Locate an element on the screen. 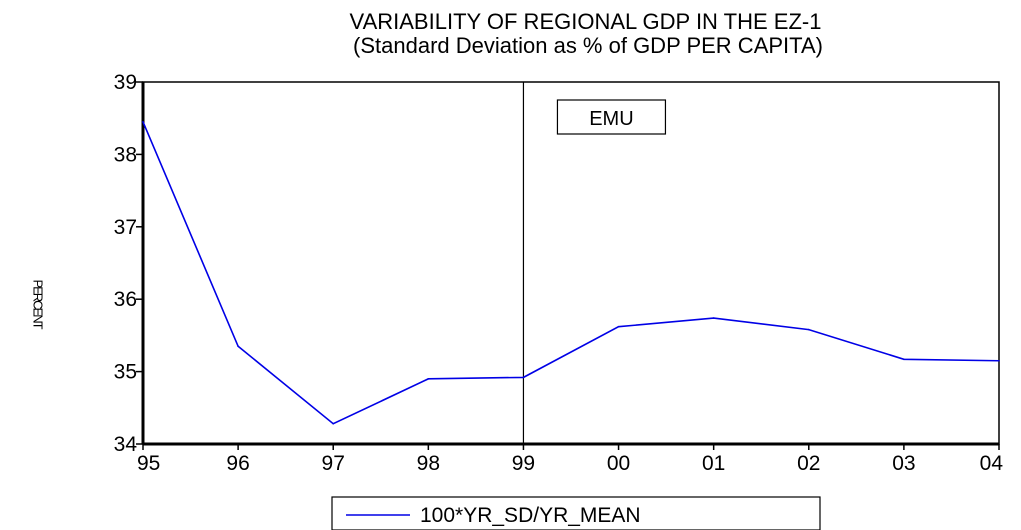 This screenshot has height=530, width=1021. x-tick-label: 97 is located at coordinates (333, 463).